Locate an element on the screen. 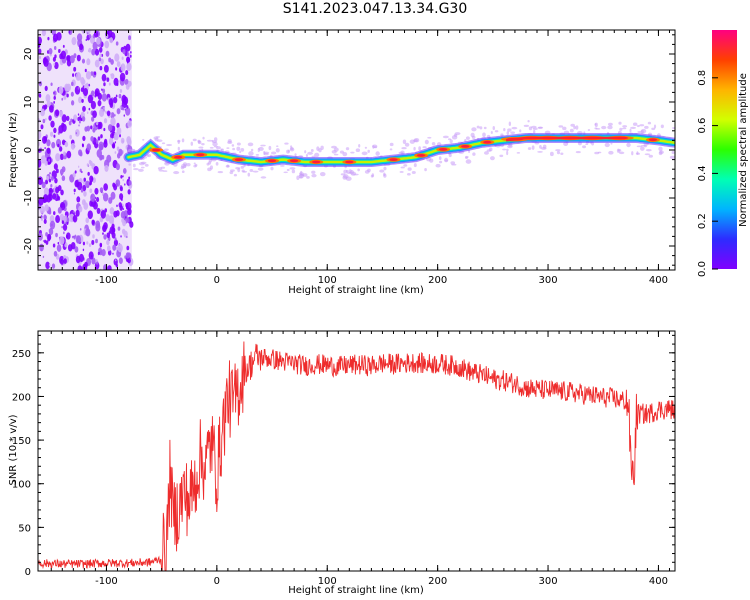  y-tick-label: 0 is located at coordinates (28, 150).